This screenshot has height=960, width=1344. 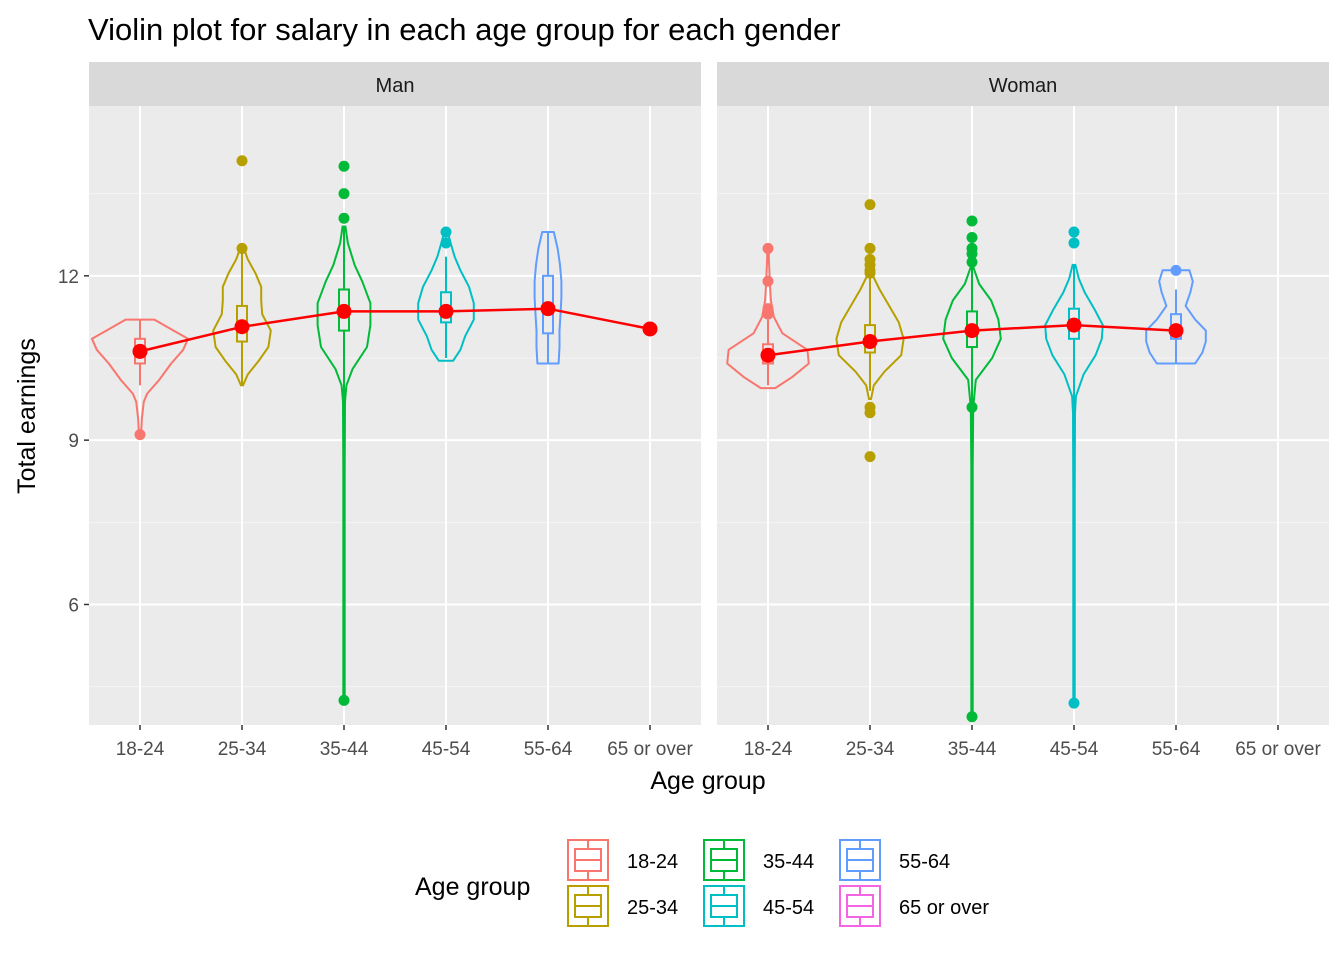 I want to click on facet-strip-label: Man, so click(x=395, y=86).